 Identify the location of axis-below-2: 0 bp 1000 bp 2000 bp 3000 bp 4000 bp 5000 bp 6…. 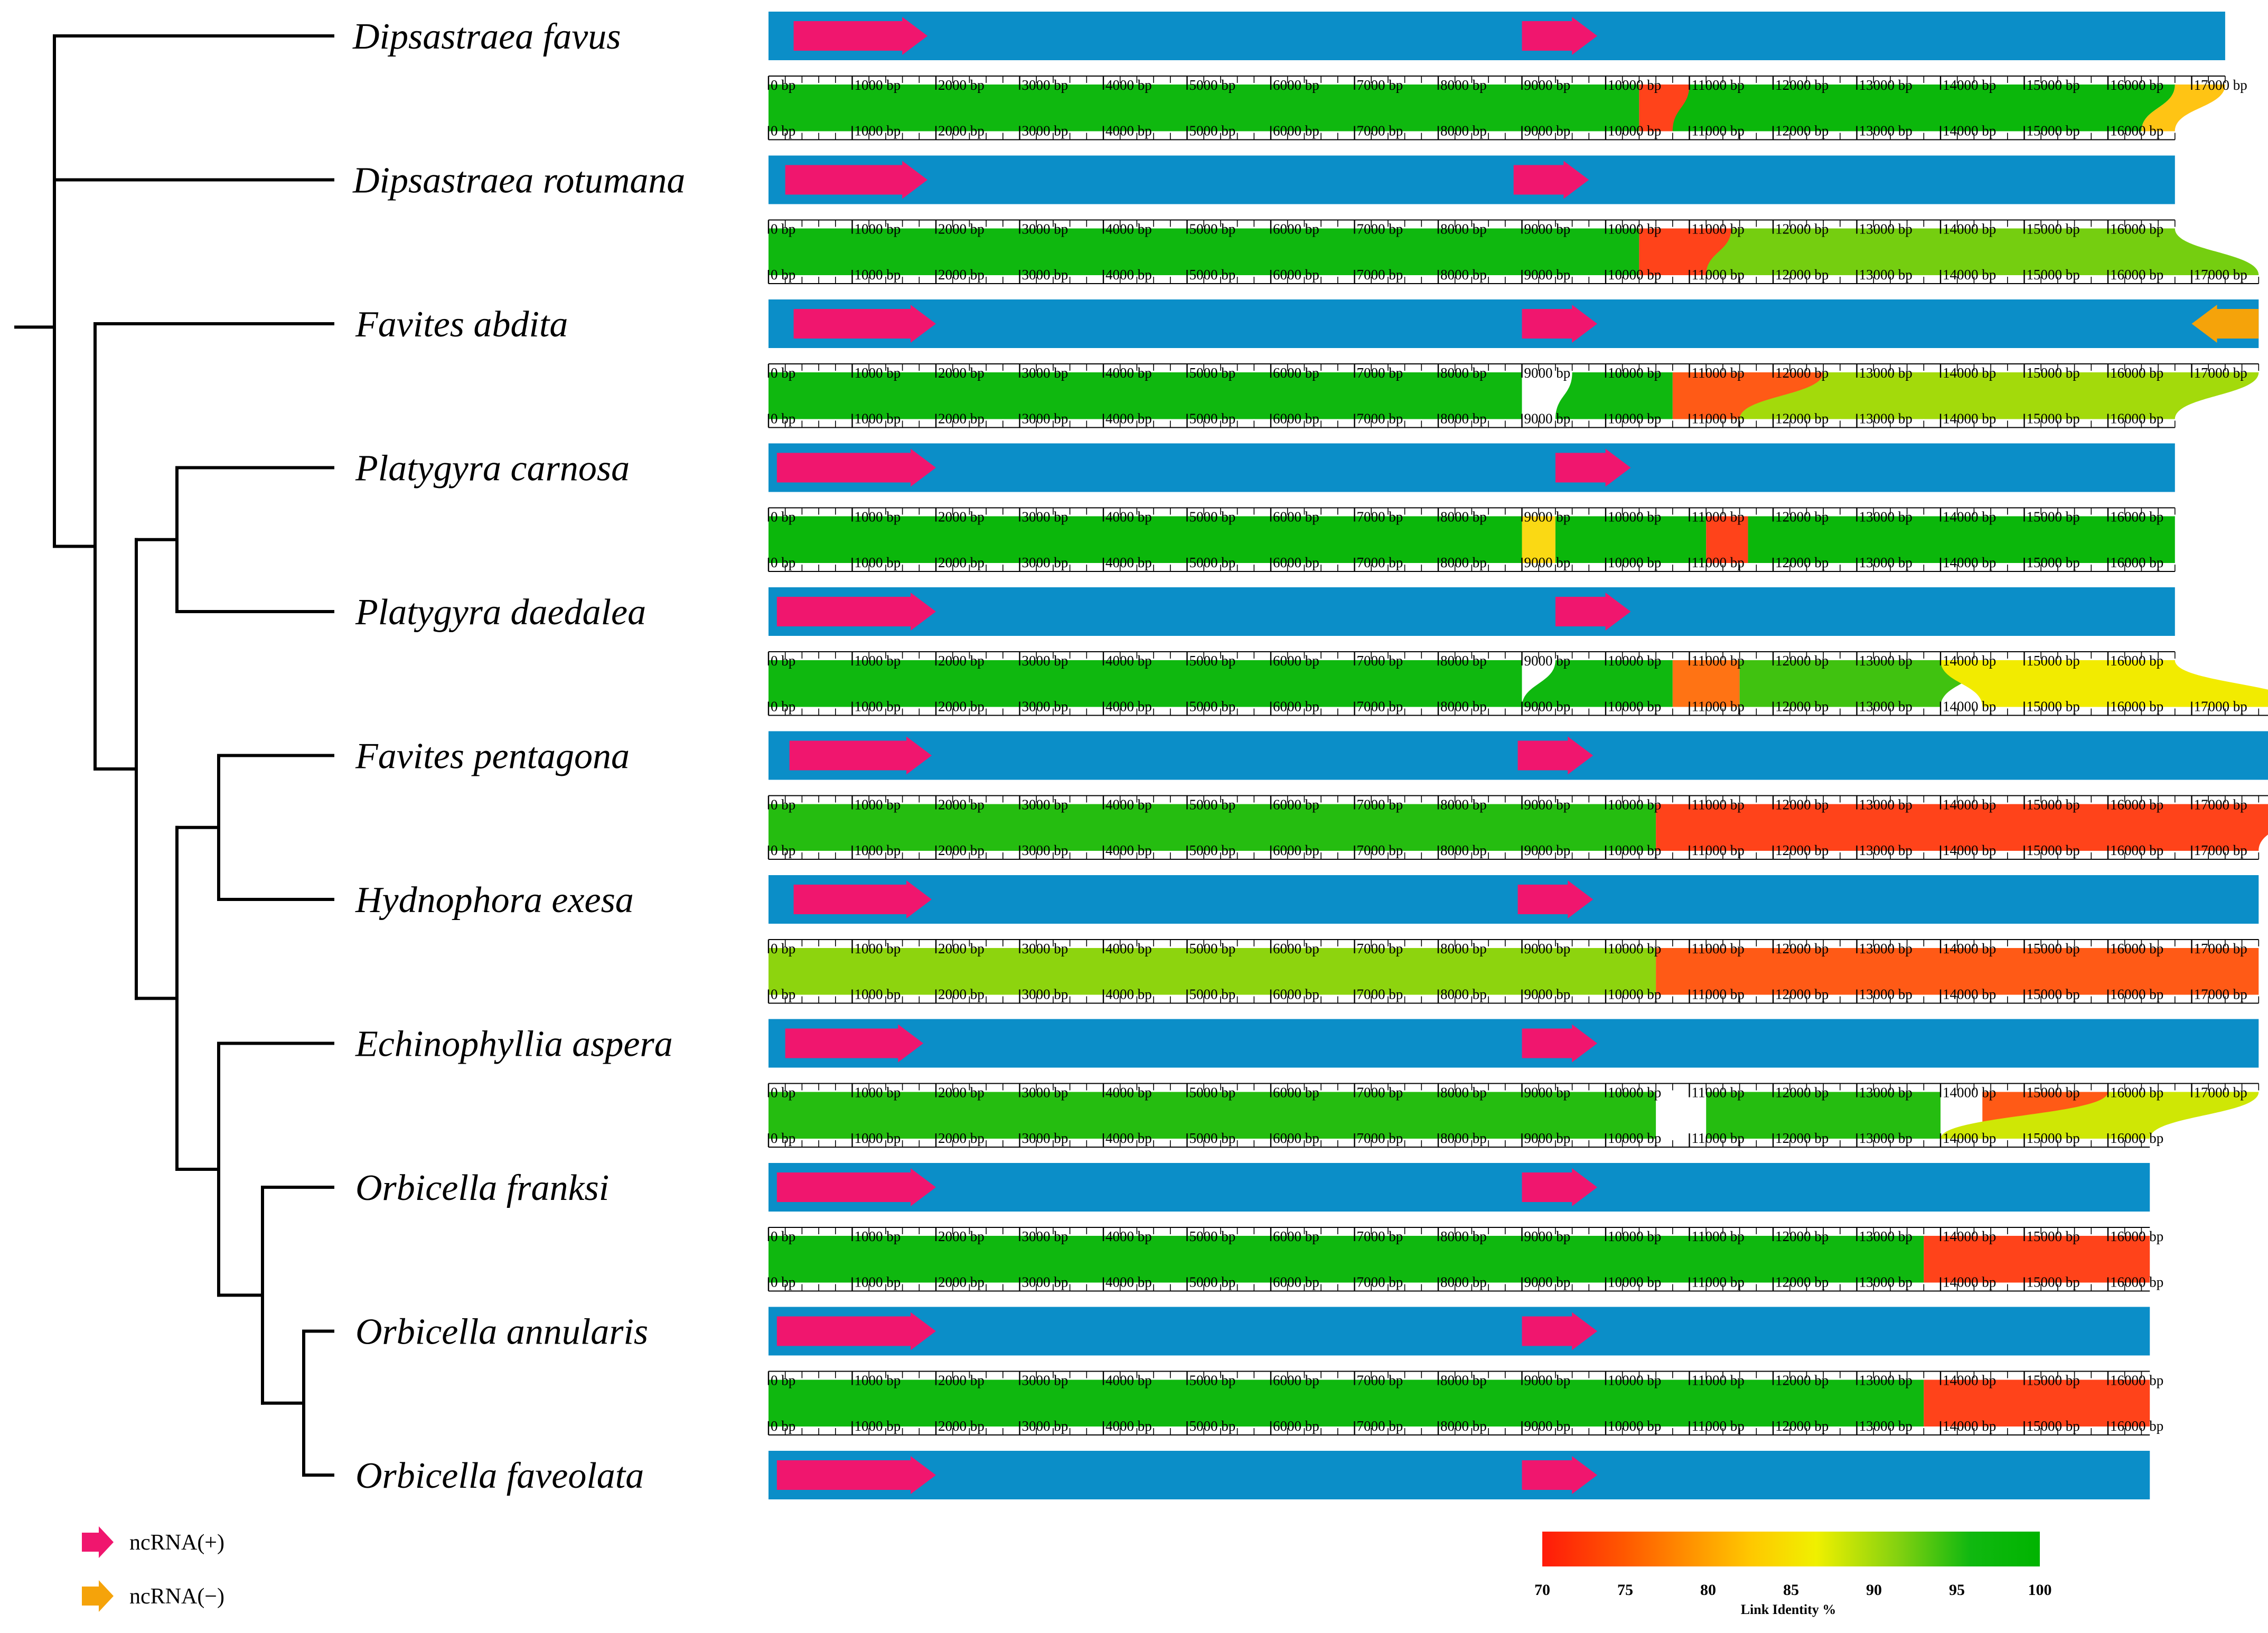
(1513, 372).